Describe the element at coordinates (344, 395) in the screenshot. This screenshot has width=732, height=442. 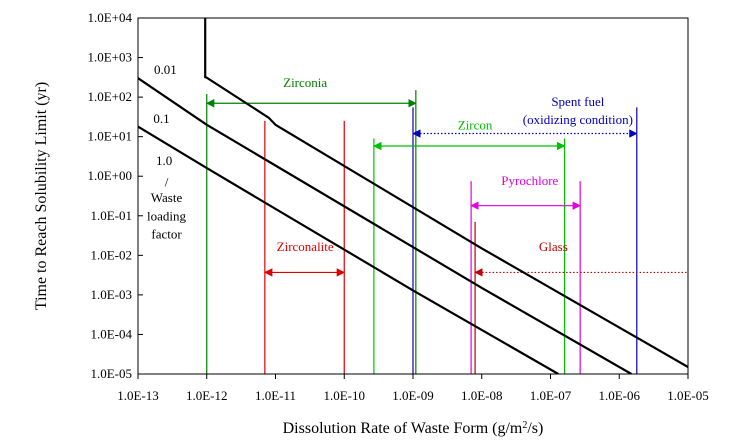
I see `x-tick-label: 1.0E-10` at that location.